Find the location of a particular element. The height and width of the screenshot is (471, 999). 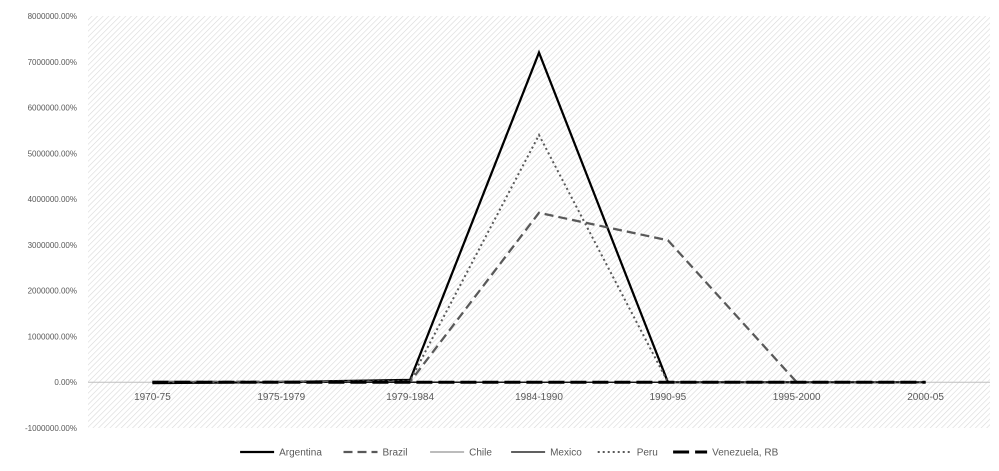

y-tick-label: -1000000.00% is located at coordinates (51, 428).